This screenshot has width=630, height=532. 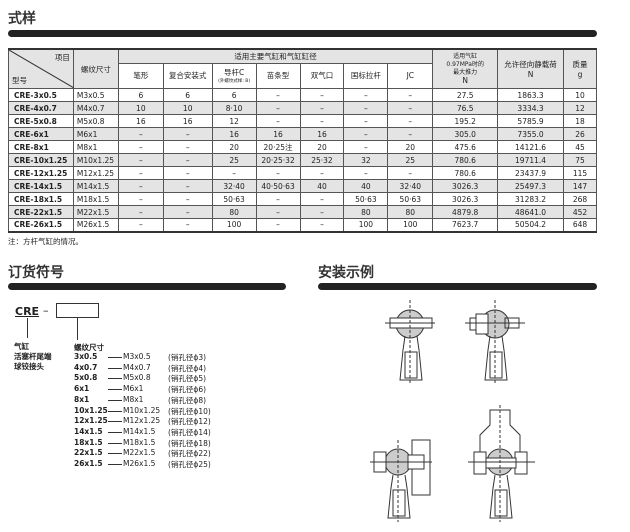 What do you see at coordinates (452, 411) in the screenshot?
I see `mounting-example-drawings` at bounding box center [452, 411].